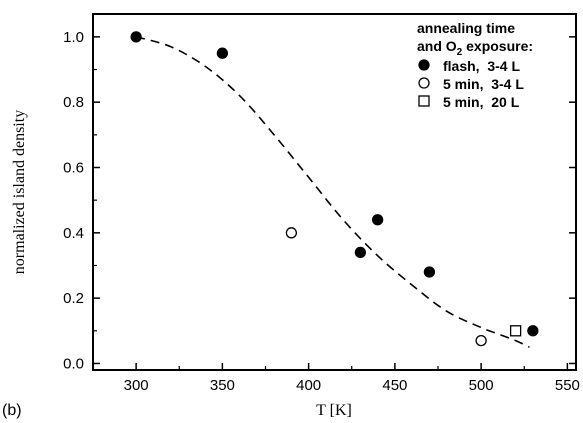 This screenshot has width=583, height=423. Describe the element at coordinates (334, 410) in the screenshot. I see `x-axis-title: T [K]` at that location.